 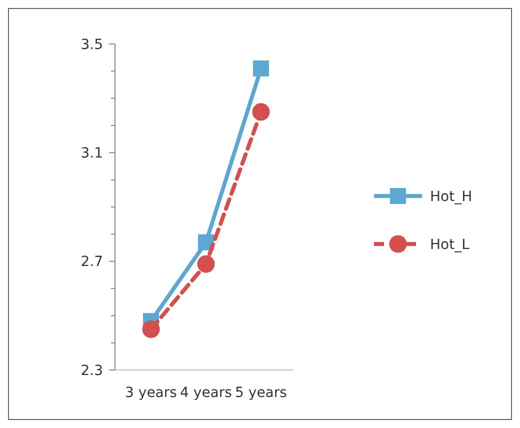 I want to click on y-tick-label: 3.1, so click(x=91, y=154).